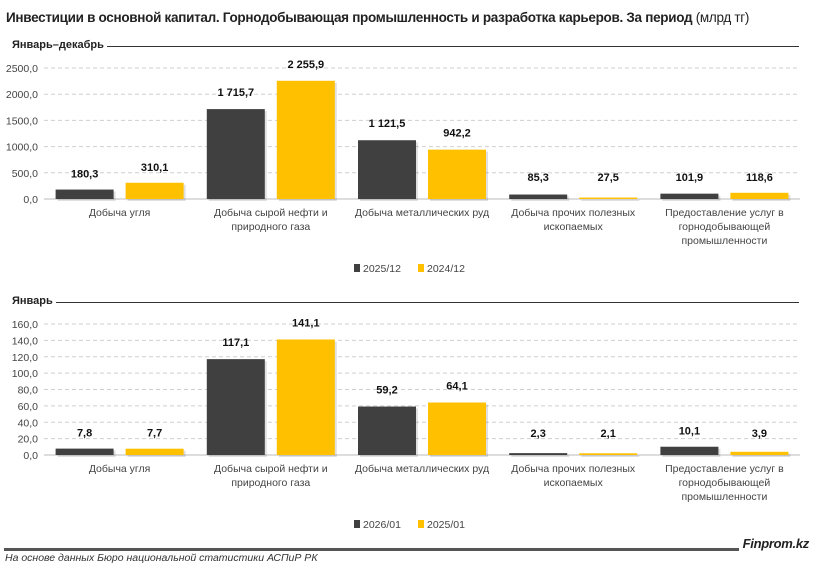  I want to click on y-tick-label: 140,0, so click(25, 341).